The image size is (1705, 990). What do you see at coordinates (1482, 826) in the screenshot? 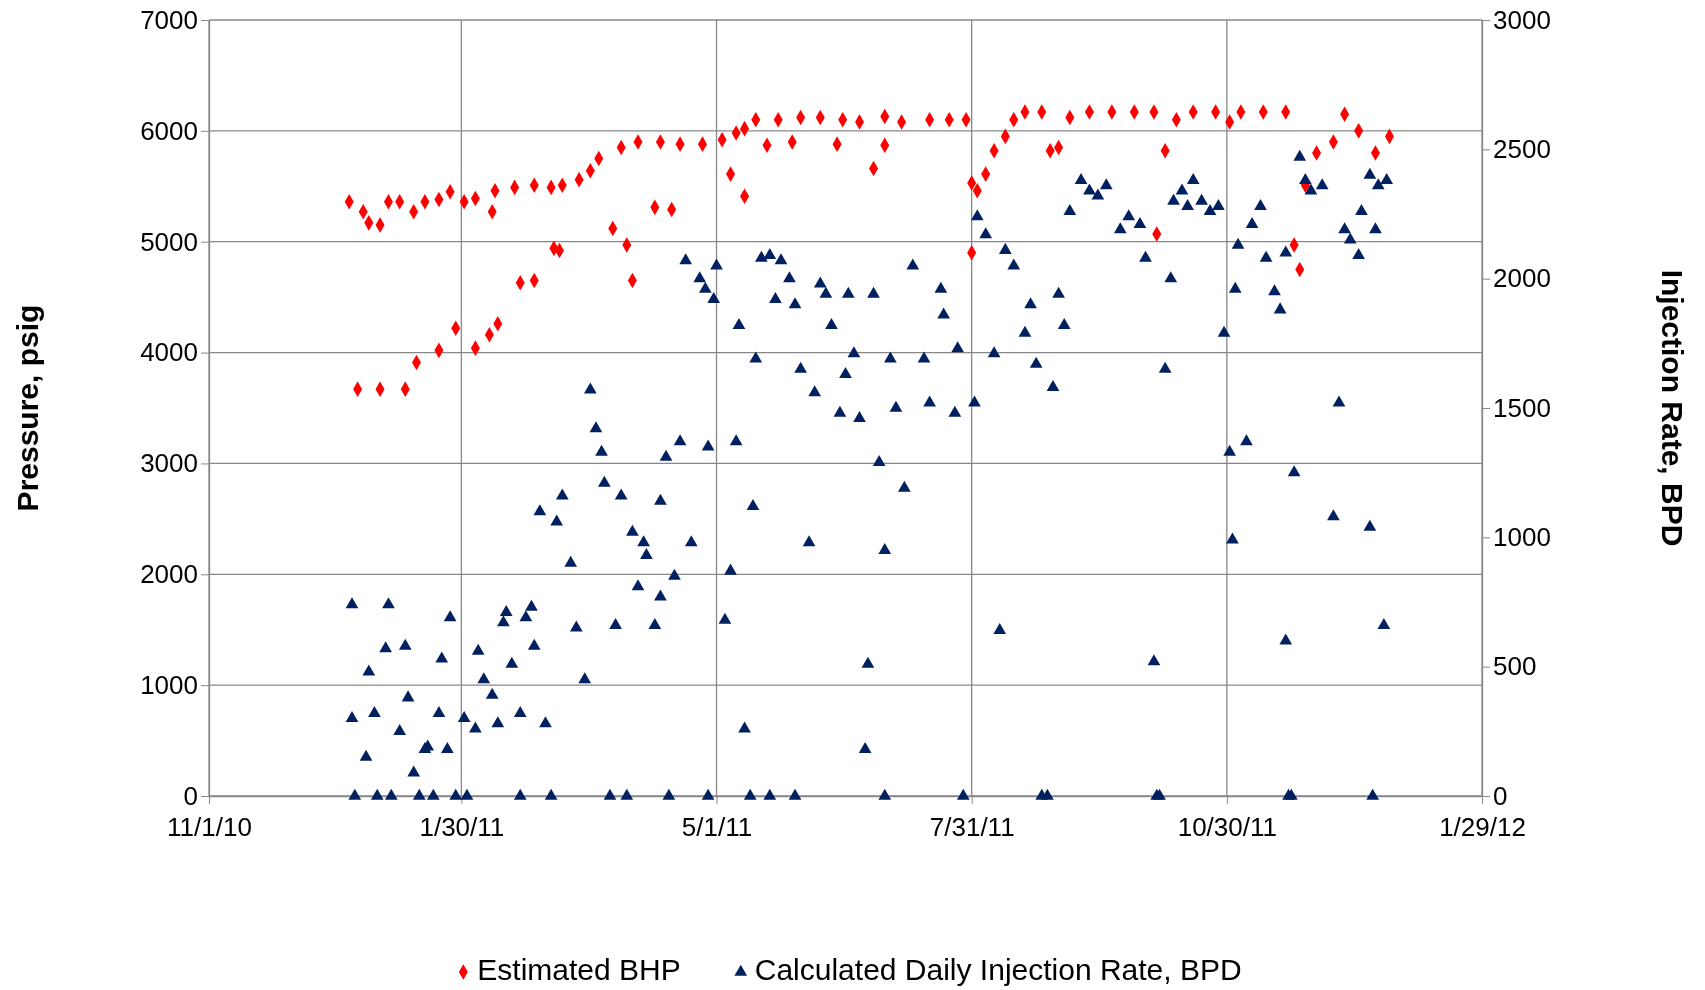
I see `x-tick-label: 1/29/12` at bounding box center [1482, 826].